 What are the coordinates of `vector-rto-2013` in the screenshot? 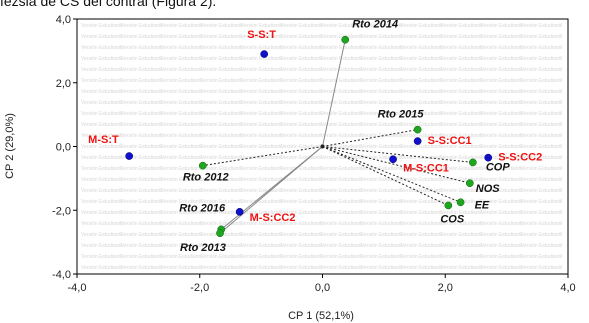 It's located at (271, 190).